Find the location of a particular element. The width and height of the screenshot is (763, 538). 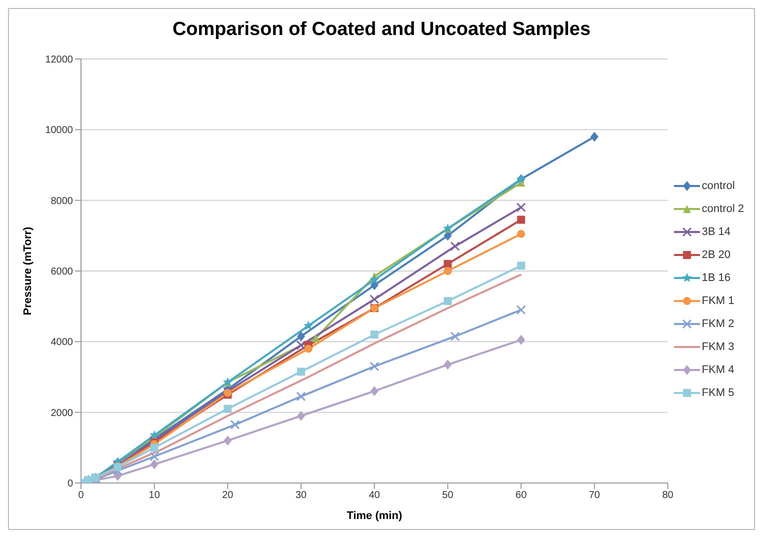

y-tick-label: 6000 is located at coordinates (62, 272).